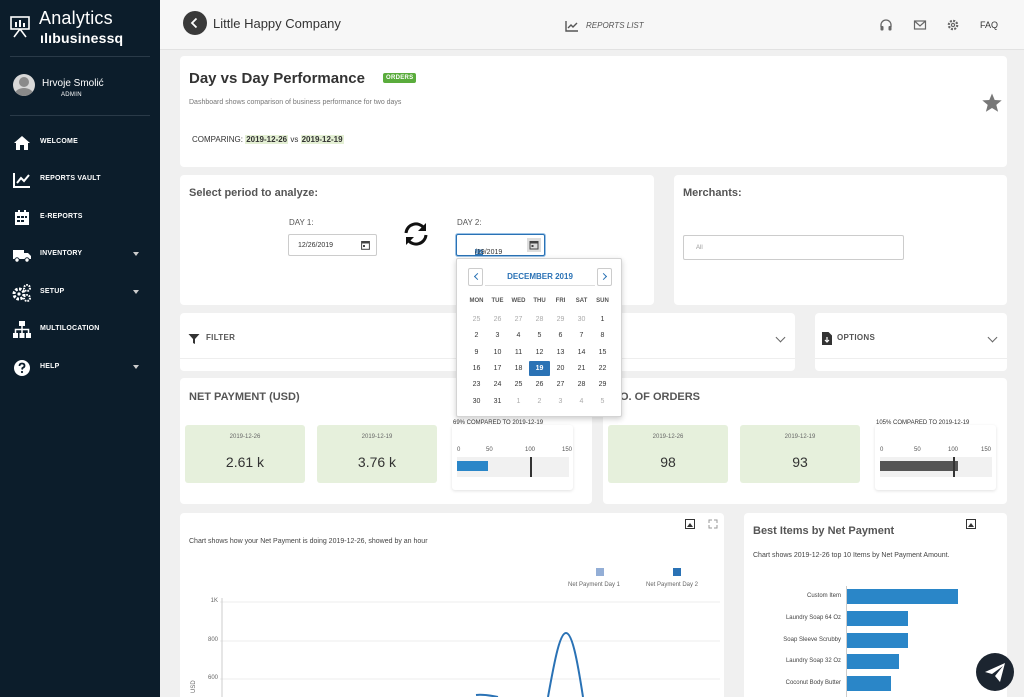  Describe the element at coordinates (581, 336) in the screenshot. I see `calendar-day: 7` at that location.